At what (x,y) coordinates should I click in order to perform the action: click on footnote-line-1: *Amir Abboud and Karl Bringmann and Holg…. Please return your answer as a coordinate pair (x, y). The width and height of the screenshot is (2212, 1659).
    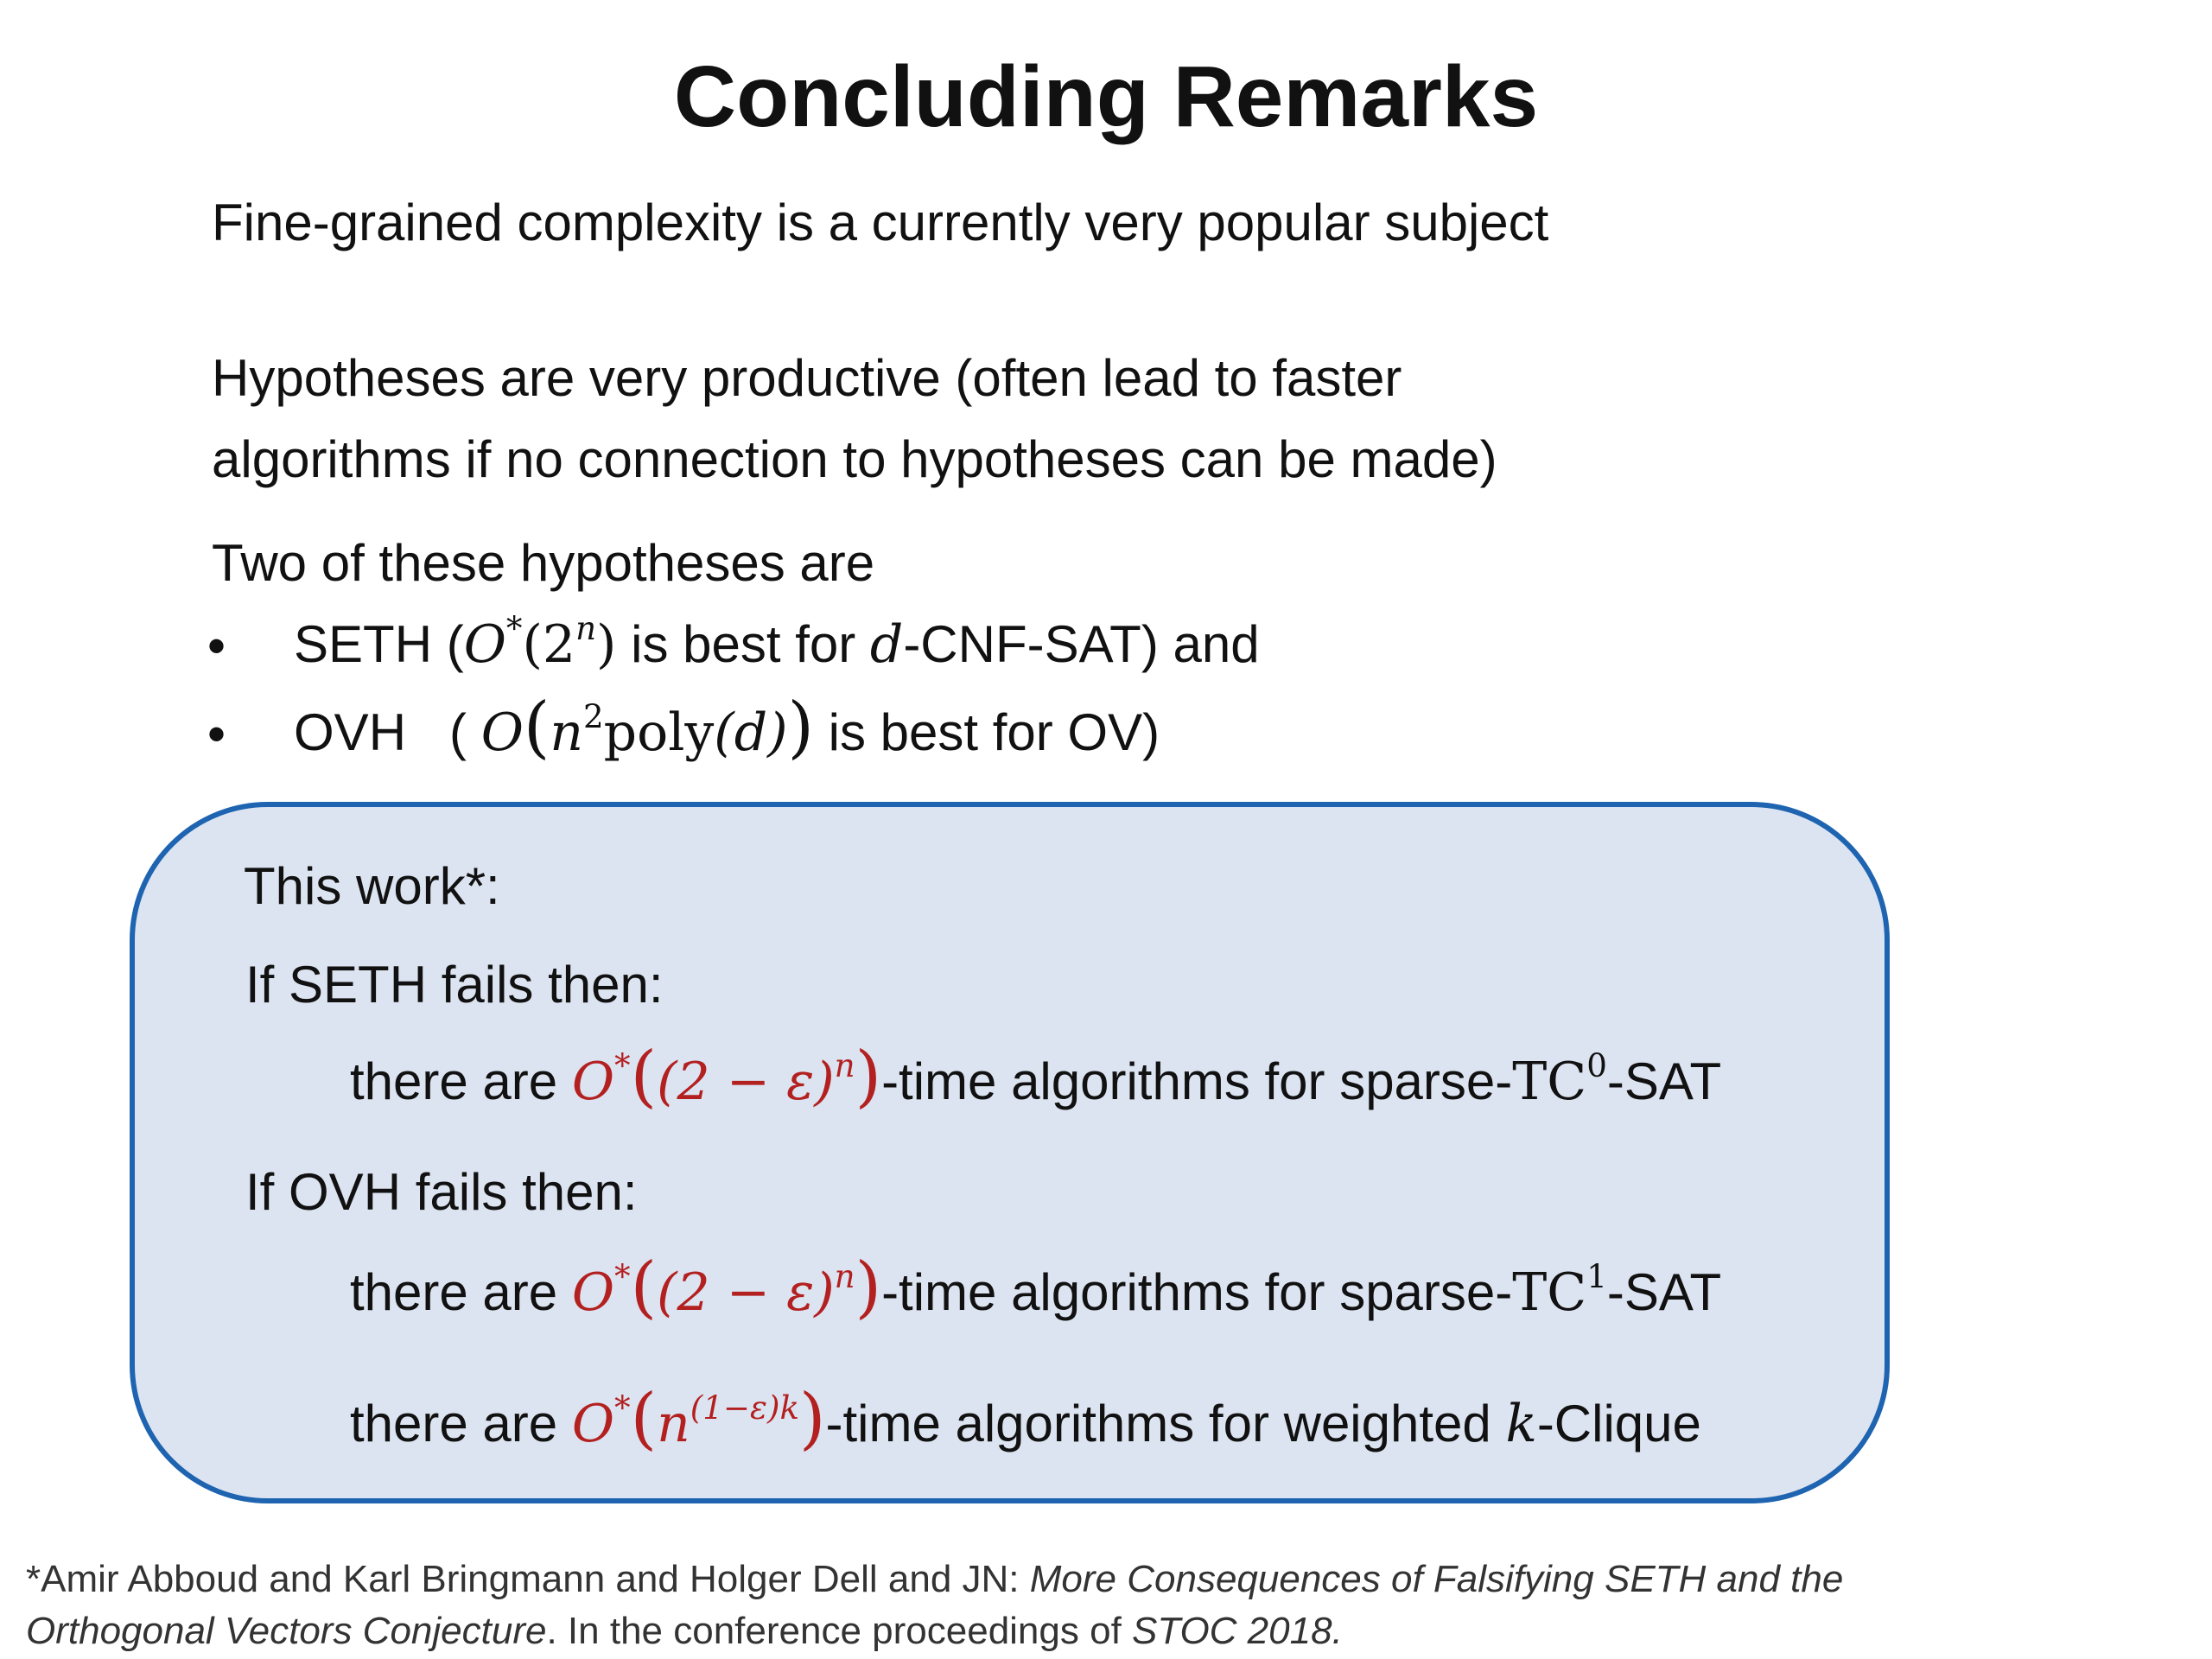
    Looking at the image, I should click on (935, 1579).